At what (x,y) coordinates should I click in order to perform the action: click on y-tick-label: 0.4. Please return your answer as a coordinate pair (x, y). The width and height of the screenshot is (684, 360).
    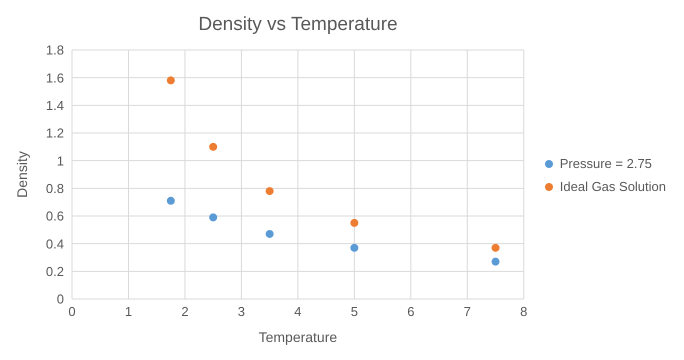
    Looking at the image, I should click on (55, 244).